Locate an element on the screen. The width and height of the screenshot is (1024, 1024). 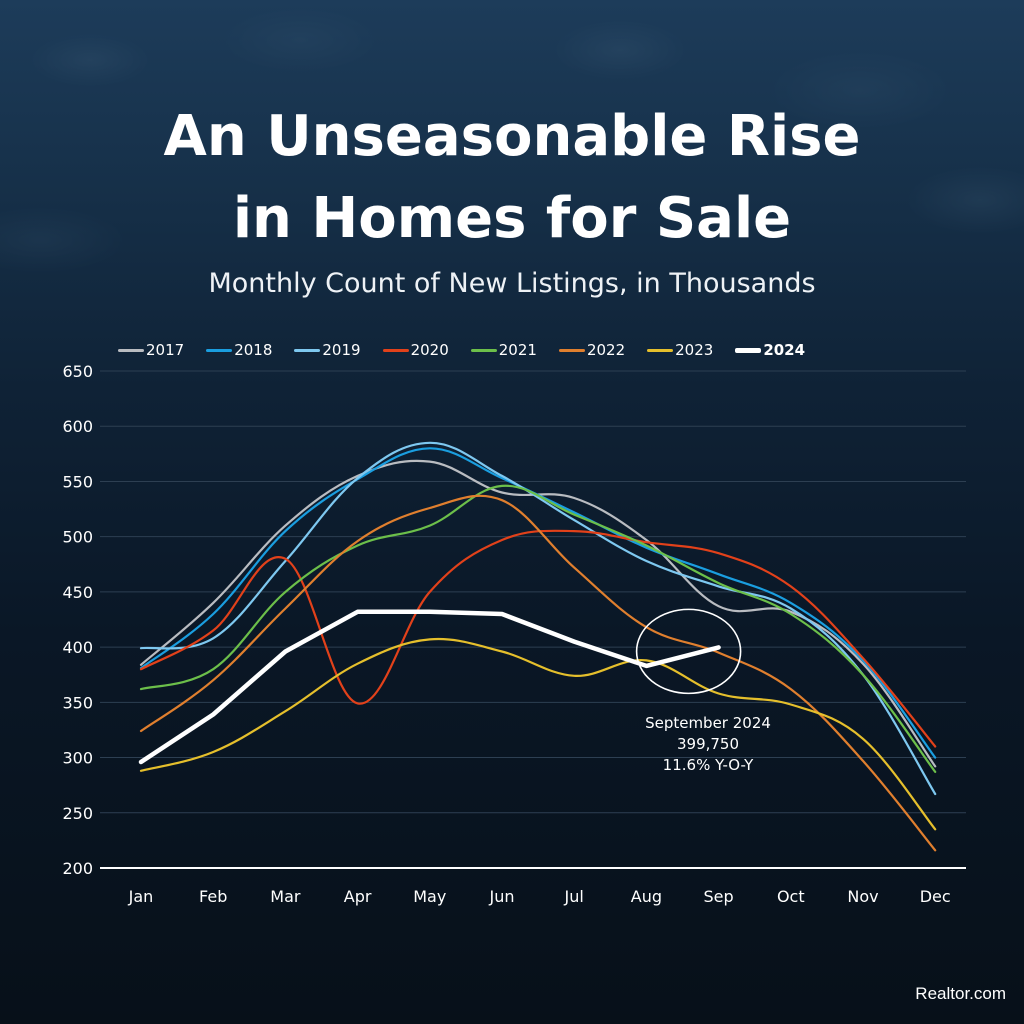
legend-item-2024: 2024 is located at coordinates (770, 350).